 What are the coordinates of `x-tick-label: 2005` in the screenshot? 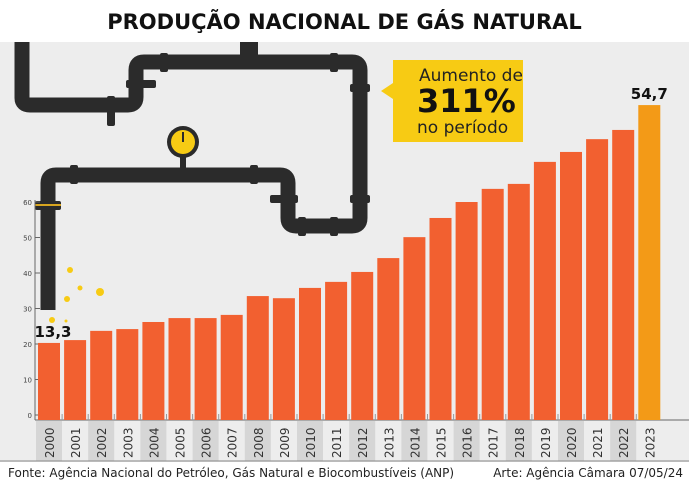 It's located at (181, 442).